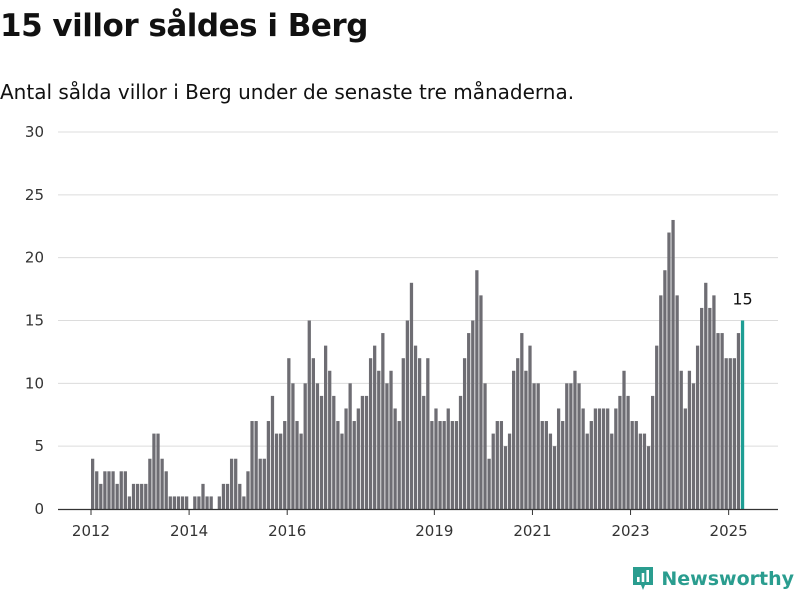 The image size is (800, 600). I want to click on x-tick-label: 2023, so click(630, 531).